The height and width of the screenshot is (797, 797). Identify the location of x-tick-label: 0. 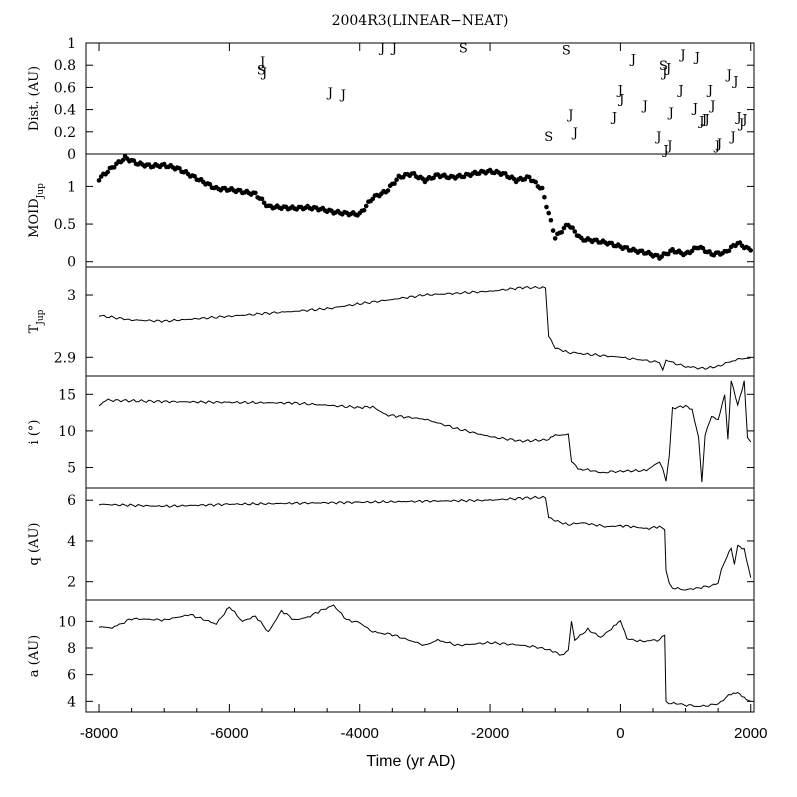
(620, 733).